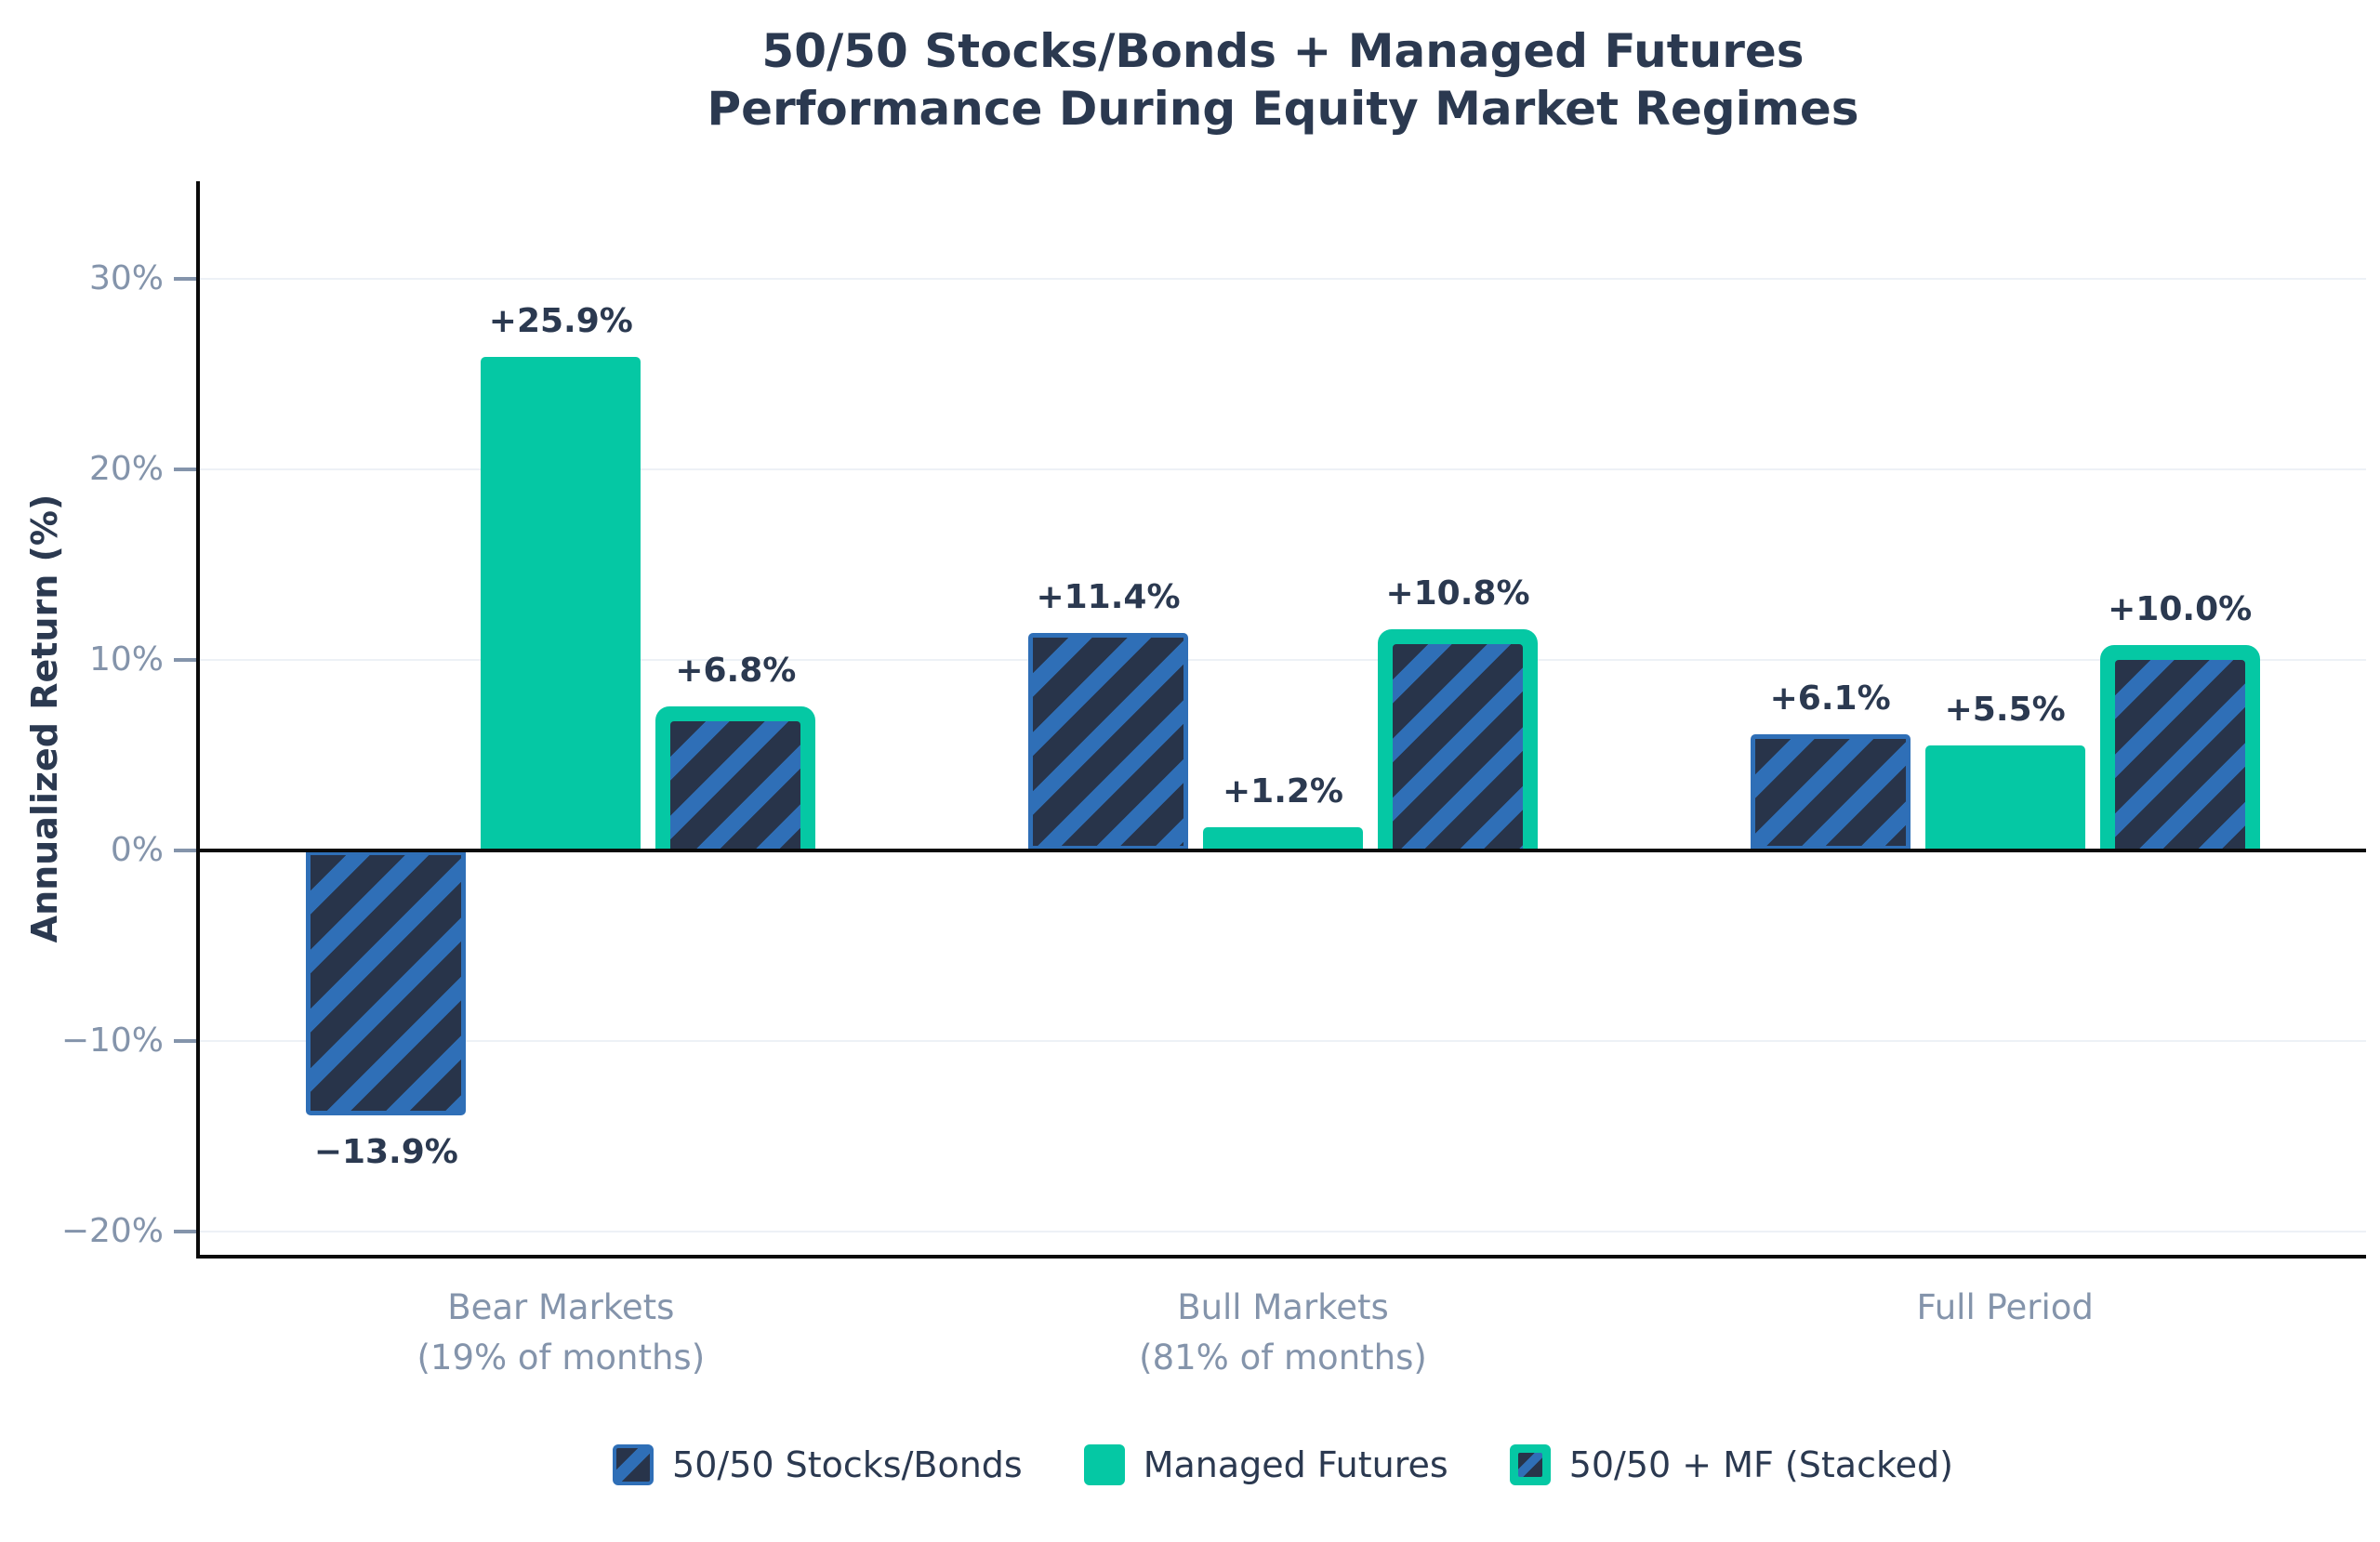 Image resolution: width=2380 pixels, height=1542 pixels. I want to click on x-category-label: Bull Markets (81% of months), so click(1282, 1333).